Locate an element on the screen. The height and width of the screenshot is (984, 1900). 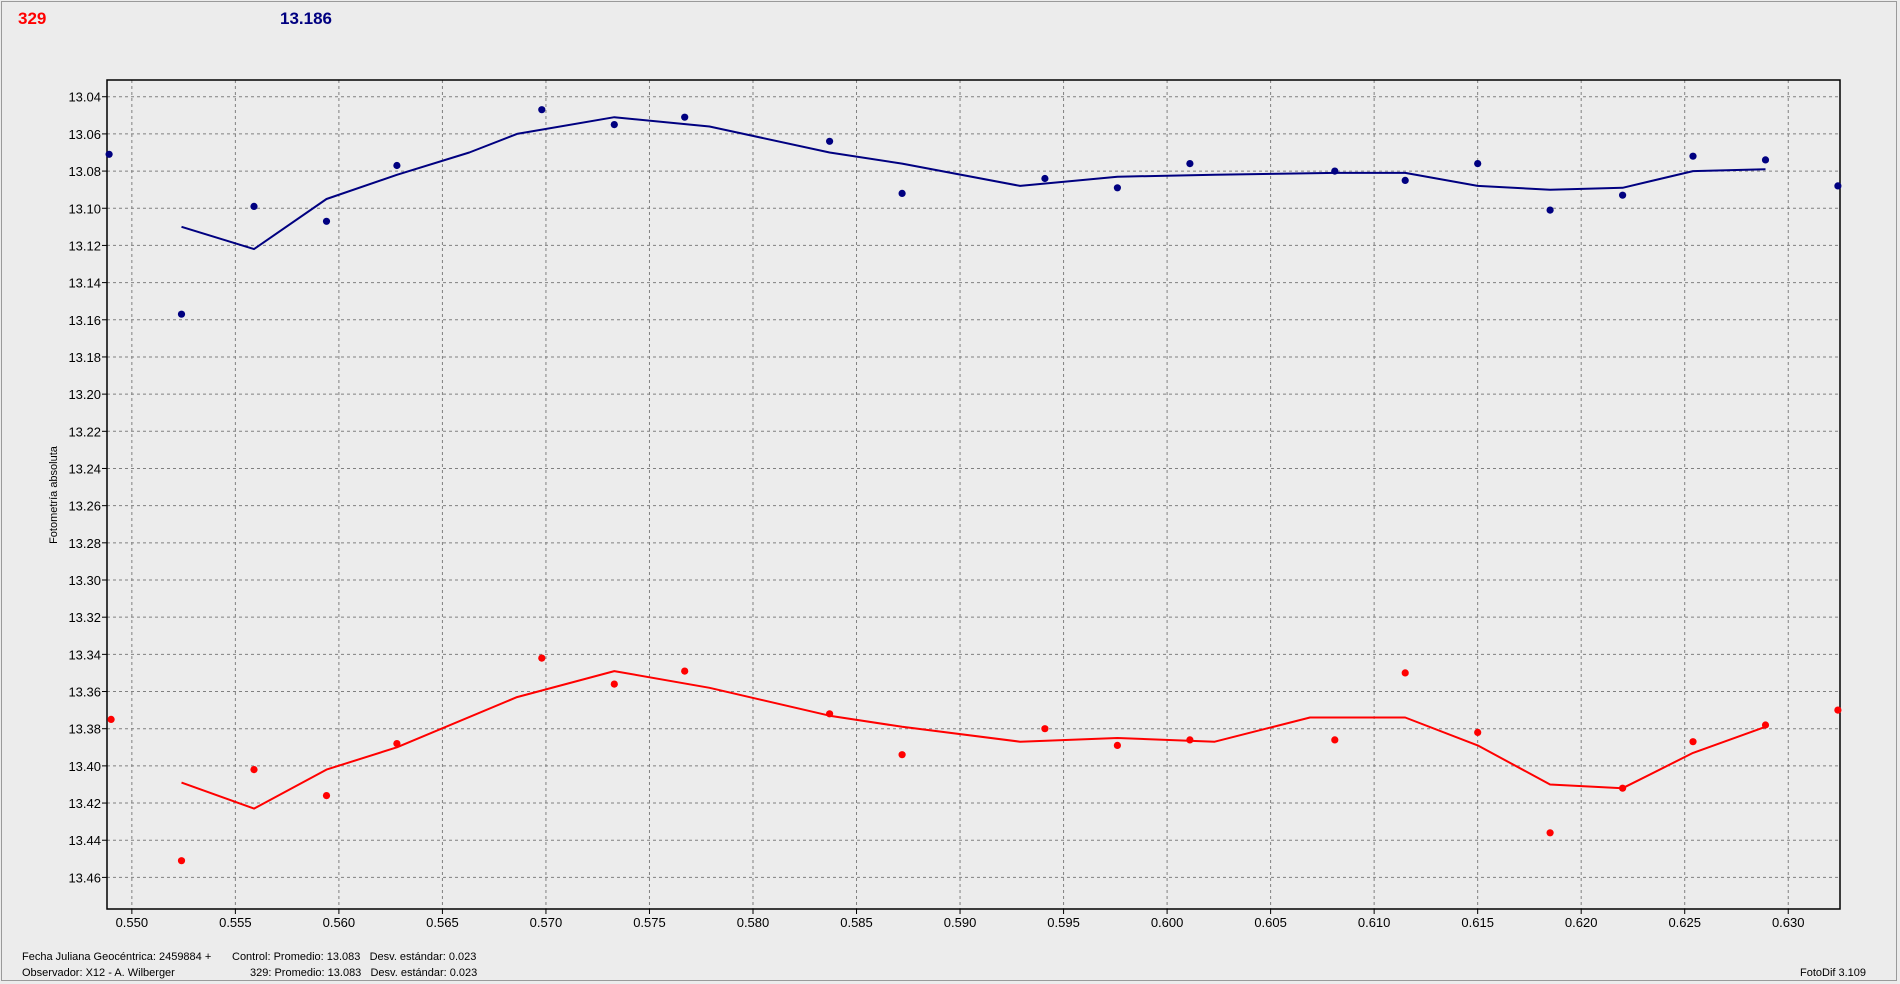
y-tick-label: 13.36 is located at coordinates (84, 692).